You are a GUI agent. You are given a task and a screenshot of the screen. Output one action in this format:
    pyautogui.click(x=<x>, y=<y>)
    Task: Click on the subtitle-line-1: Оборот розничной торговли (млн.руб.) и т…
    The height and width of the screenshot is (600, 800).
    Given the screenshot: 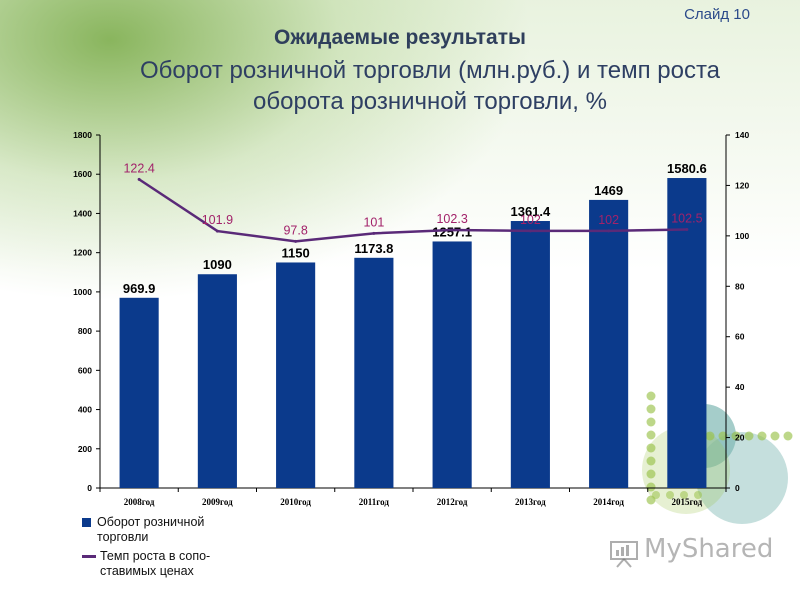 What is the action you would take?
    pyautogui.click(x=430, y=70)
    